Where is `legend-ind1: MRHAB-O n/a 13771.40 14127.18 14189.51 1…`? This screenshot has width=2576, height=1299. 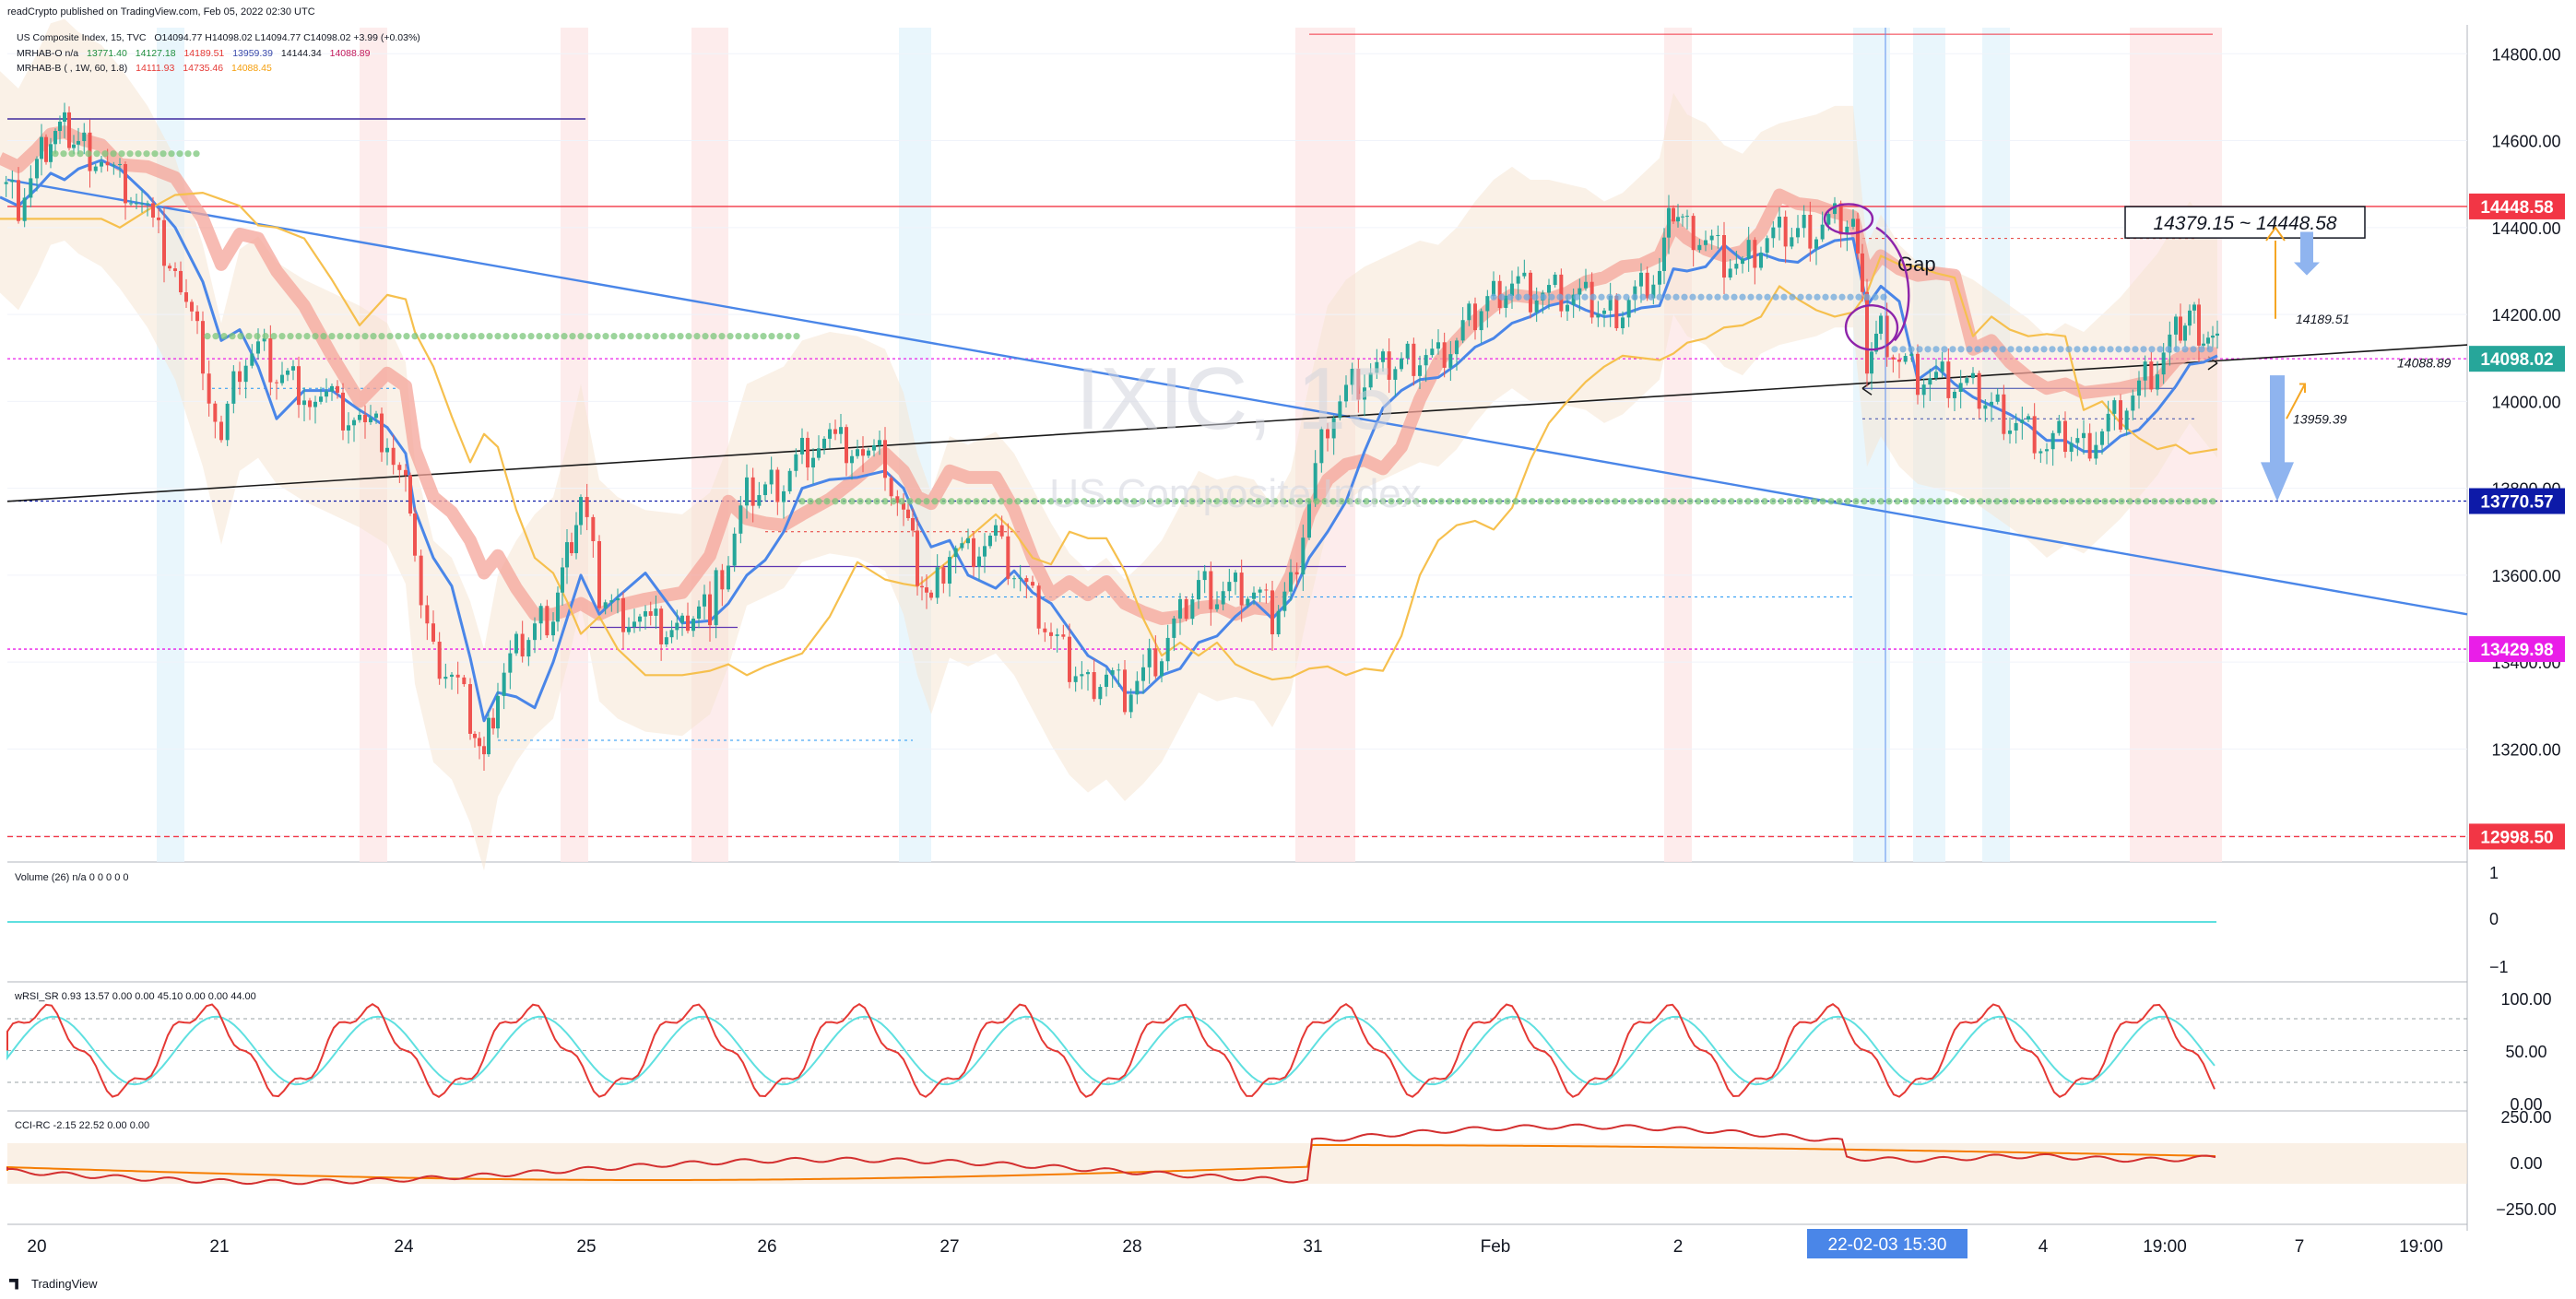 legend-ind1: MRHAB-O n/a 13771.40 14127.18 14189.51 1… is located at coordinates (196, 53).